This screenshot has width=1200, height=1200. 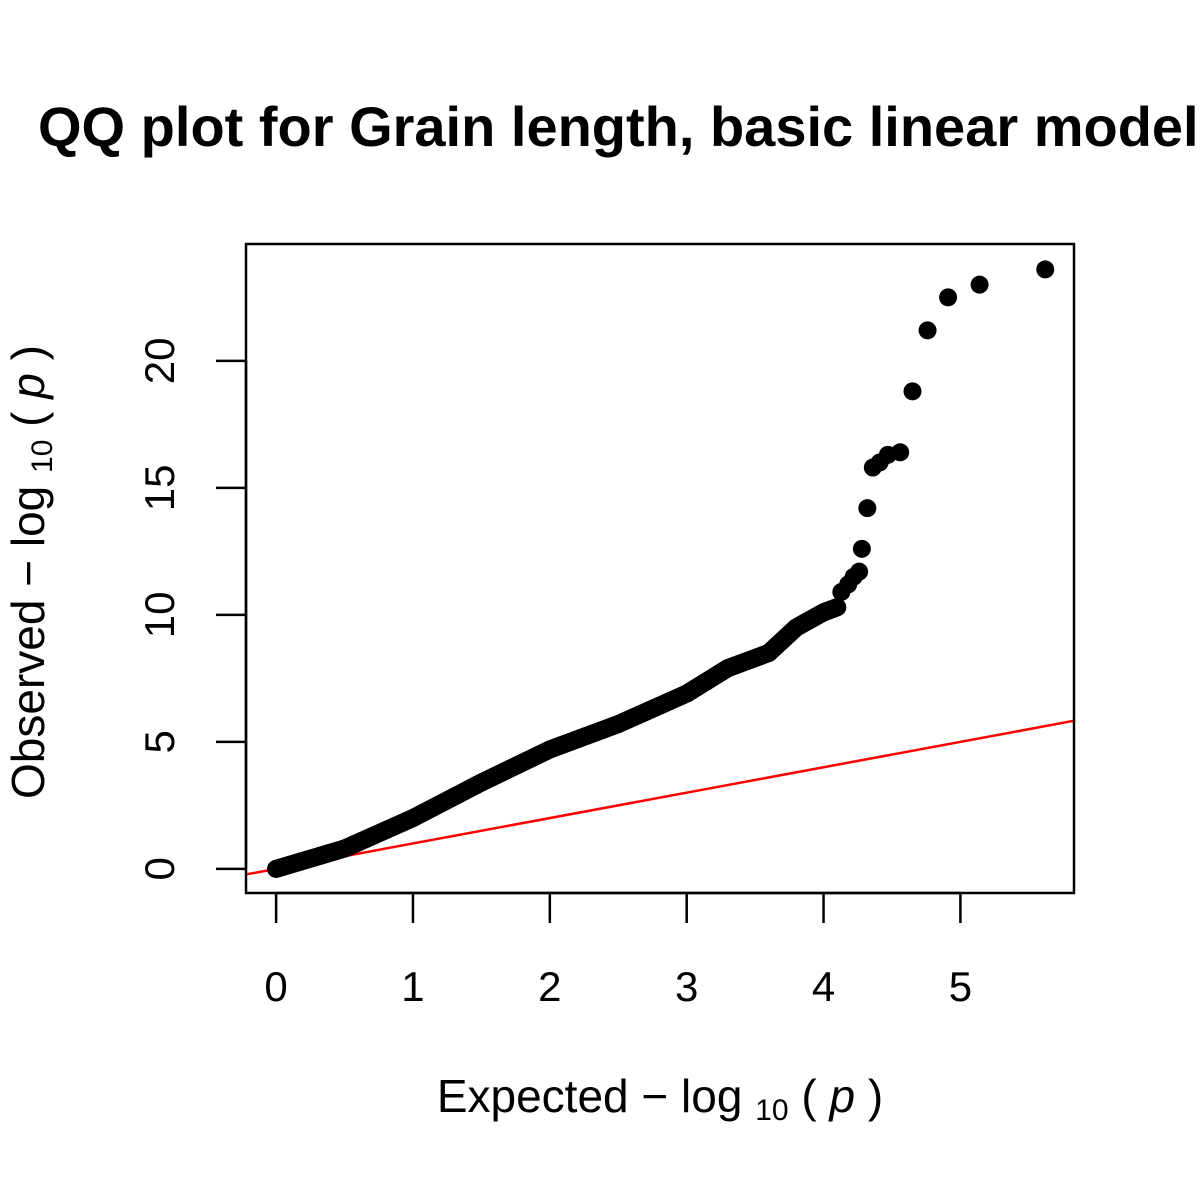 What do you see at coordinates (539, 1096) in the screenshot?
I see `x-label-prefix: Expected` at bounding box center [539, 1096].